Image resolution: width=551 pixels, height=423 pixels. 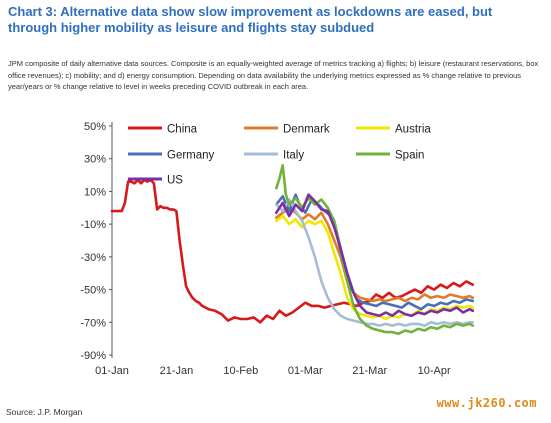 What do you see at coordinates (93, 291) in the screenshot?
I see `y-tick-label: -50%` at bounding box center [93, 291].